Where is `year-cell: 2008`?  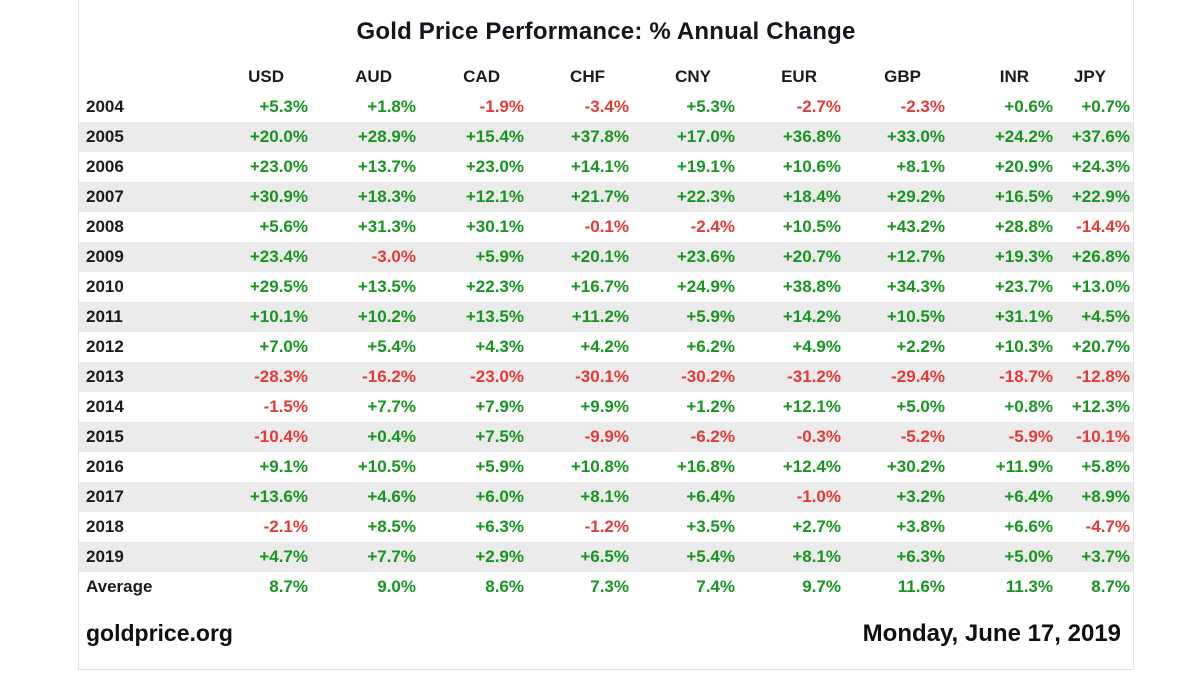 year-cell: 2008 is located at coordinates (105, 226).